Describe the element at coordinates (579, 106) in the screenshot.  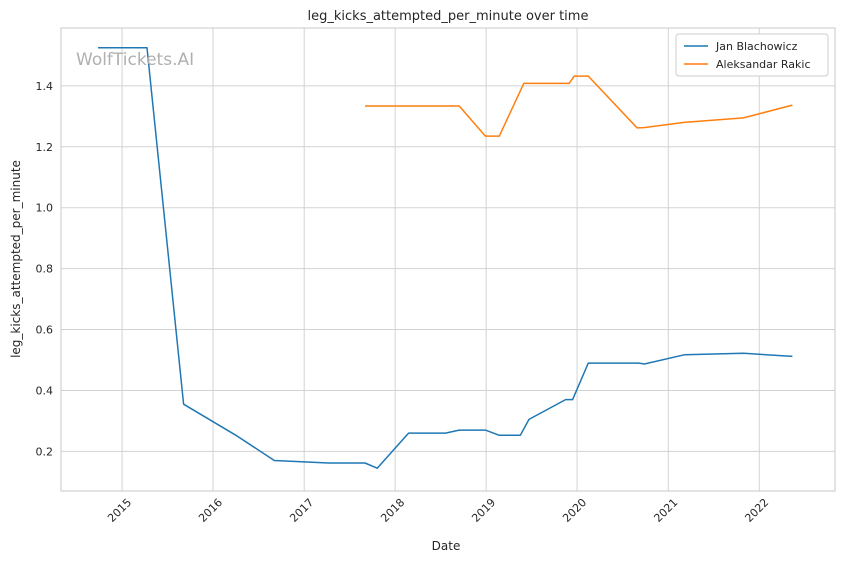
I see `series-line-aleksandar-rakic` at that location.